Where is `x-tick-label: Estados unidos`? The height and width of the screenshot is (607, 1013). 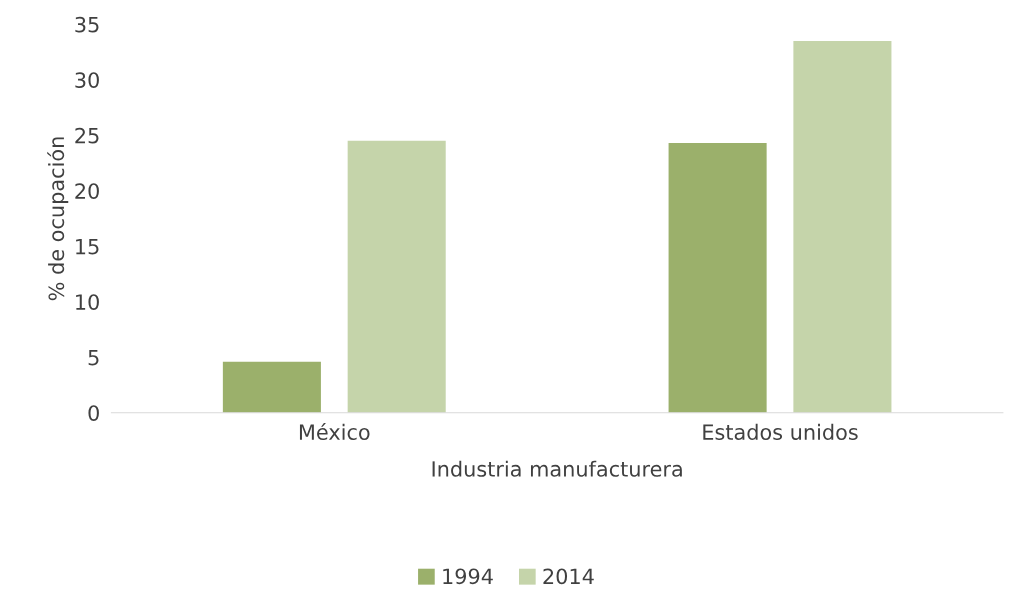
x-tick-label: Estados unidos is located at coordinates (780, 431).